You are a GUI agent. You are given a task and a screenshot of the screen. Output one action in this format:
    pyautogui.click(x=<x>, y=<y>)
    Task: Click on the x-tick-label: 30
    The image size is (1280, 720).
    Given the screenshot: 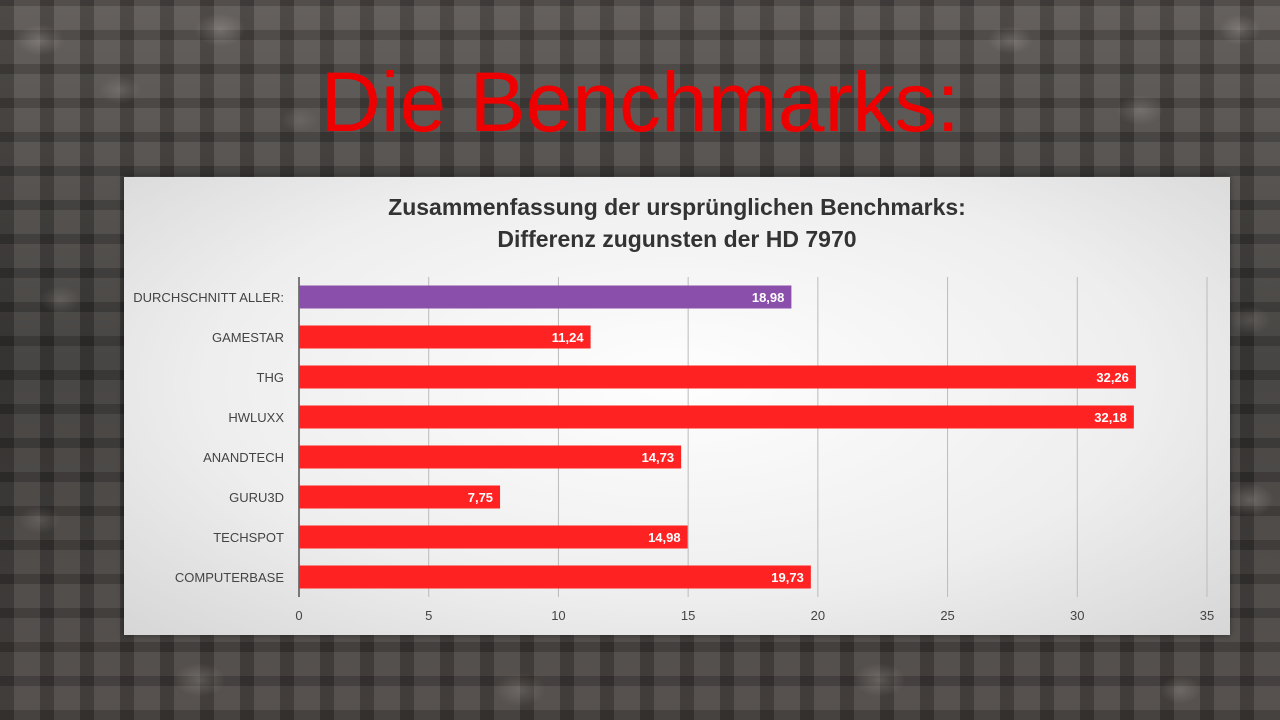 What is the action you would take?
    pyautogui.click(x=1077, y=615)
    